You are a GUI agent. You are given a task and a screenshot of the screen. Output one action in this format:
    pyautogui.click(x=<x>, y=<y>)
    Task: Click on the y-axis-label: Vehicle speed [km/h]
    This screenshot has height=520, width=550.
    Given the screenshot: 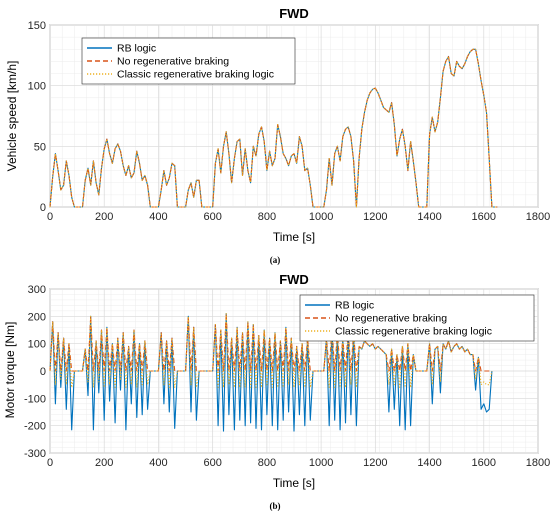 What is the action you would take?
    pyautogui.click(x=12, y=116)
    